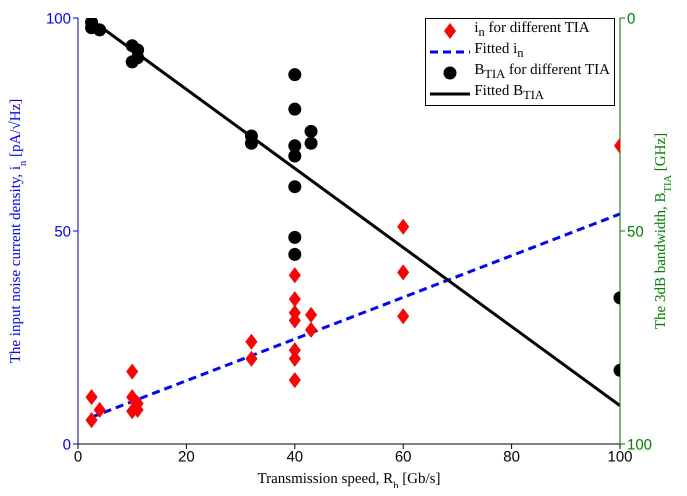 Image resolution: width=687 pixels, height=496 pixels. I want to click on y-tick-label: 50, so click(62, 231).